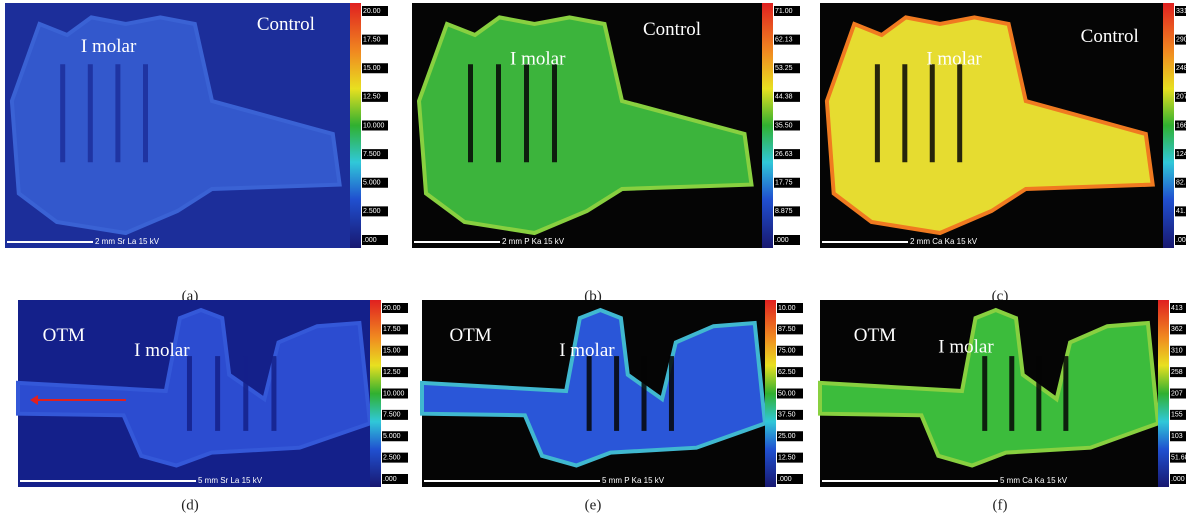  Describe the element at coordinates (787, 308) in the screenshot. I see `colorbar-tick-label: 10.00` at that location.